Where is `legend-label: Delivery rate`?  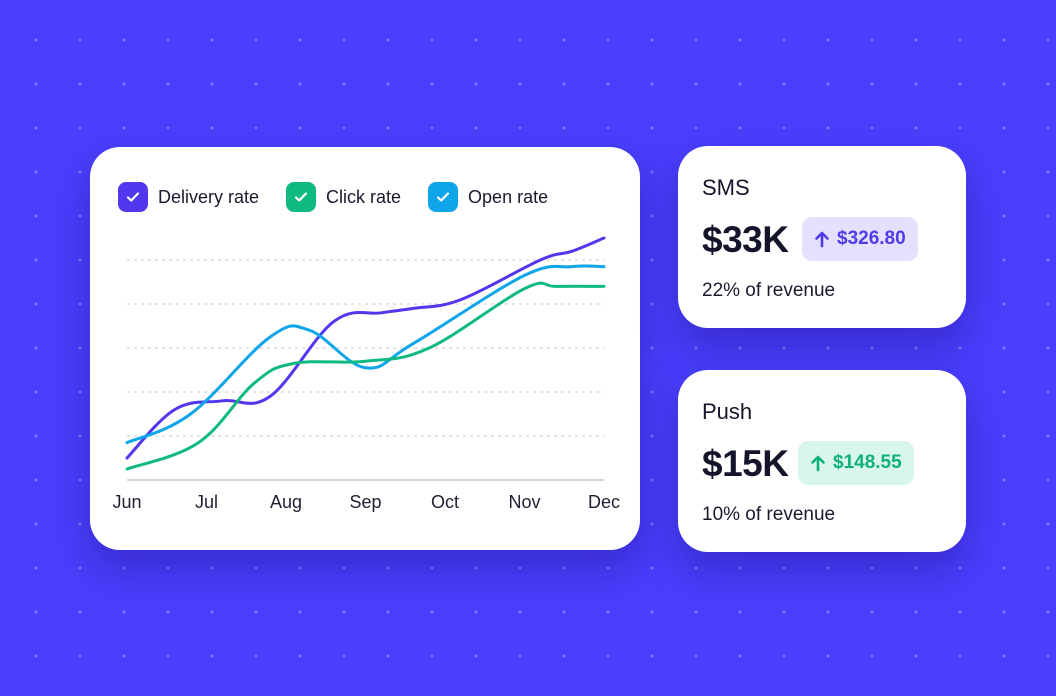 legend-label: Delivery rate is located at coordinates (209, 196).